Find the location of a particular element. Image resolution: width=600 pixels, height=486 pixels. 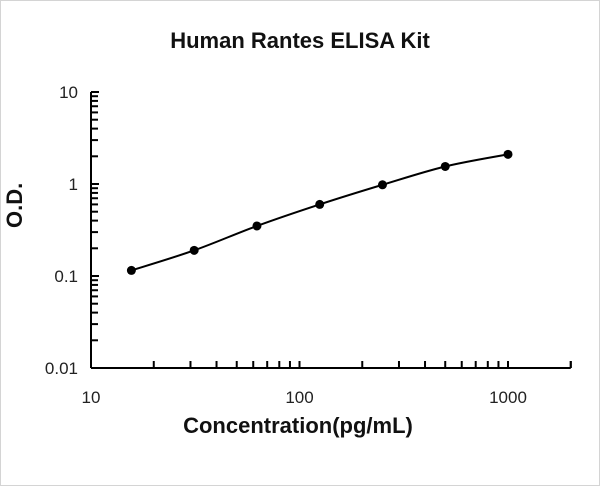

chart-title: Human Rantes ELISA Kit is located at coordinates (300, 40).